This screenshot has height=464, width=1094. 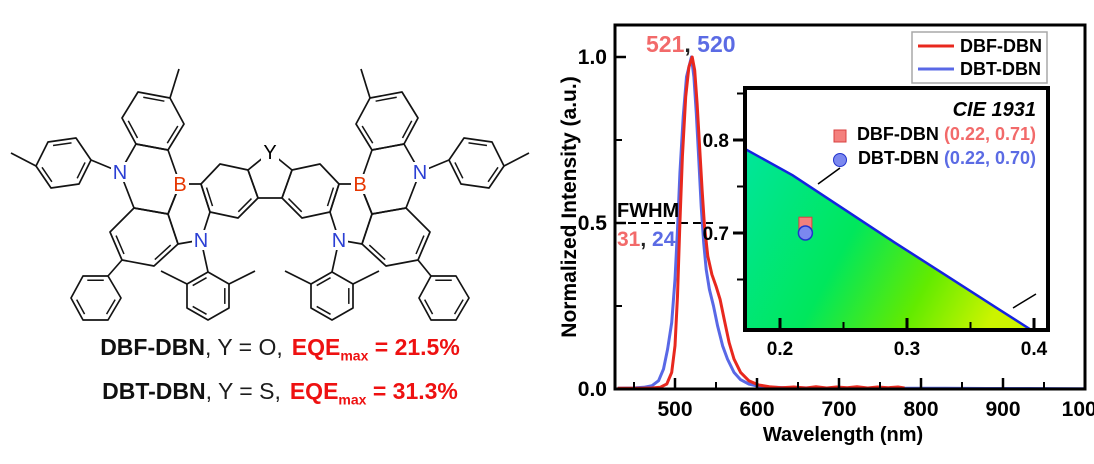 What do you see at coordinates (280, 396) in the screenshot?
I see `caption-row-dbt: DBT-DBN, Y = S, EQEmax = 31.3%` at bounding box center [280, 396].